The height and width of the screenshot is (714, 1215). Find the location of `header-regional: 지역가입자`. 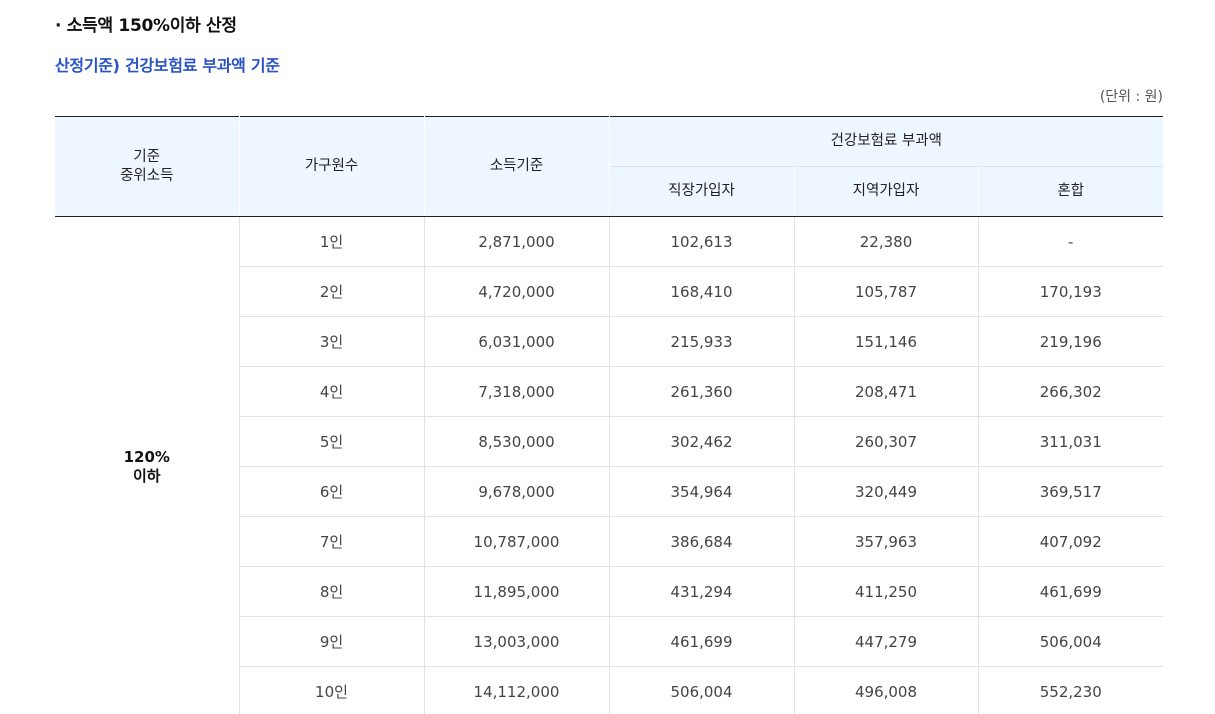

header-regional: 지역가입자 is located at coordinates (886, 191).